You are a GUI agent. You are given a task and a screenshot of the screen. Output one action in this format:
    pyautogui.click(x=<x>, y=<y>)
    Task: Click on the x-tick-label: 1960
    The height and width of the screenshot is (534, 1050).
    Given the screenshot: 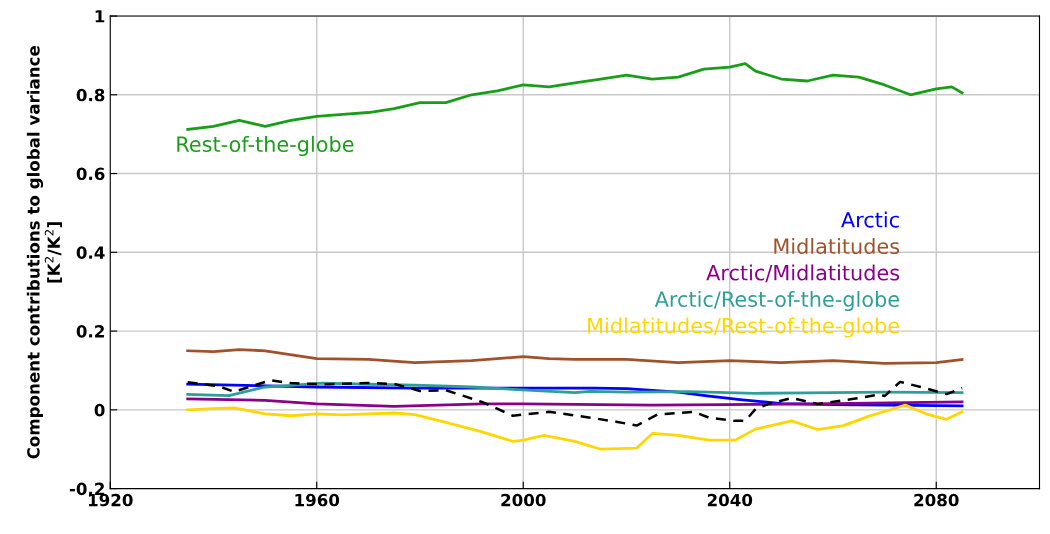 What is the action you would take?
    pyautogui.click(x=317, y=500)
    